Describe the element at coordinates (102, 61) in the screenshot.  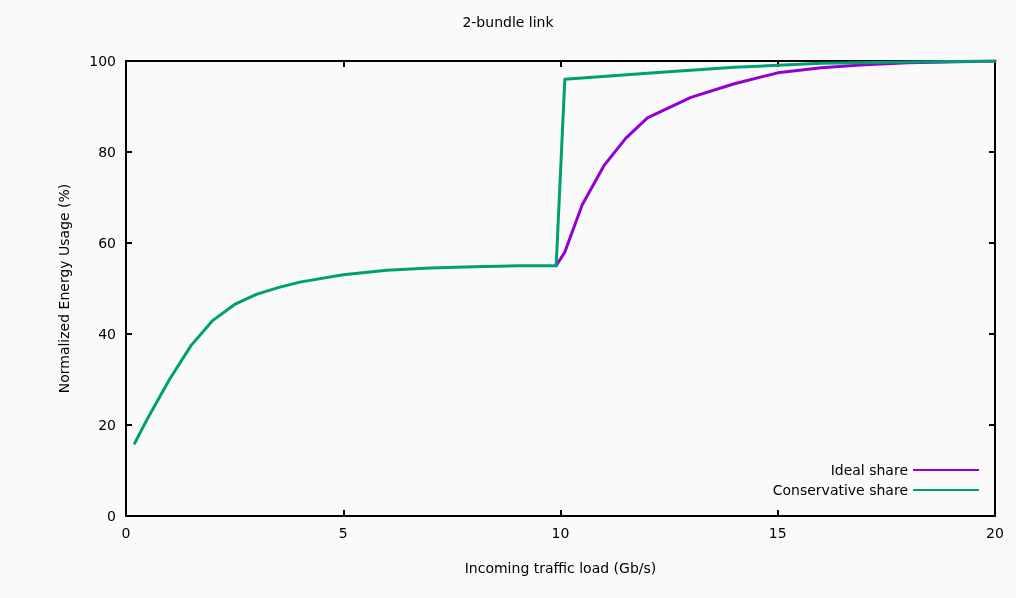
I see `y-tick-label: 100` at that location.